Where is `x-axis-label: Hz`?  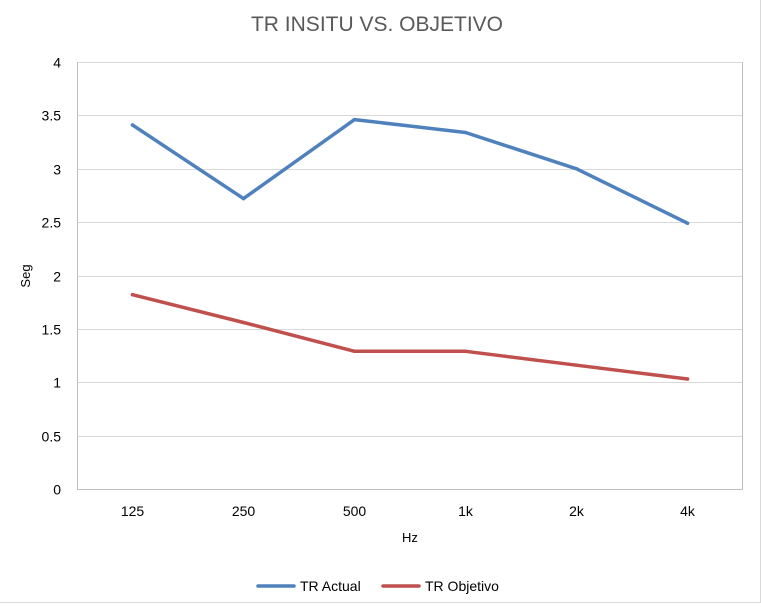
x-axis-label: Hz is located at coordinates (410, 537).